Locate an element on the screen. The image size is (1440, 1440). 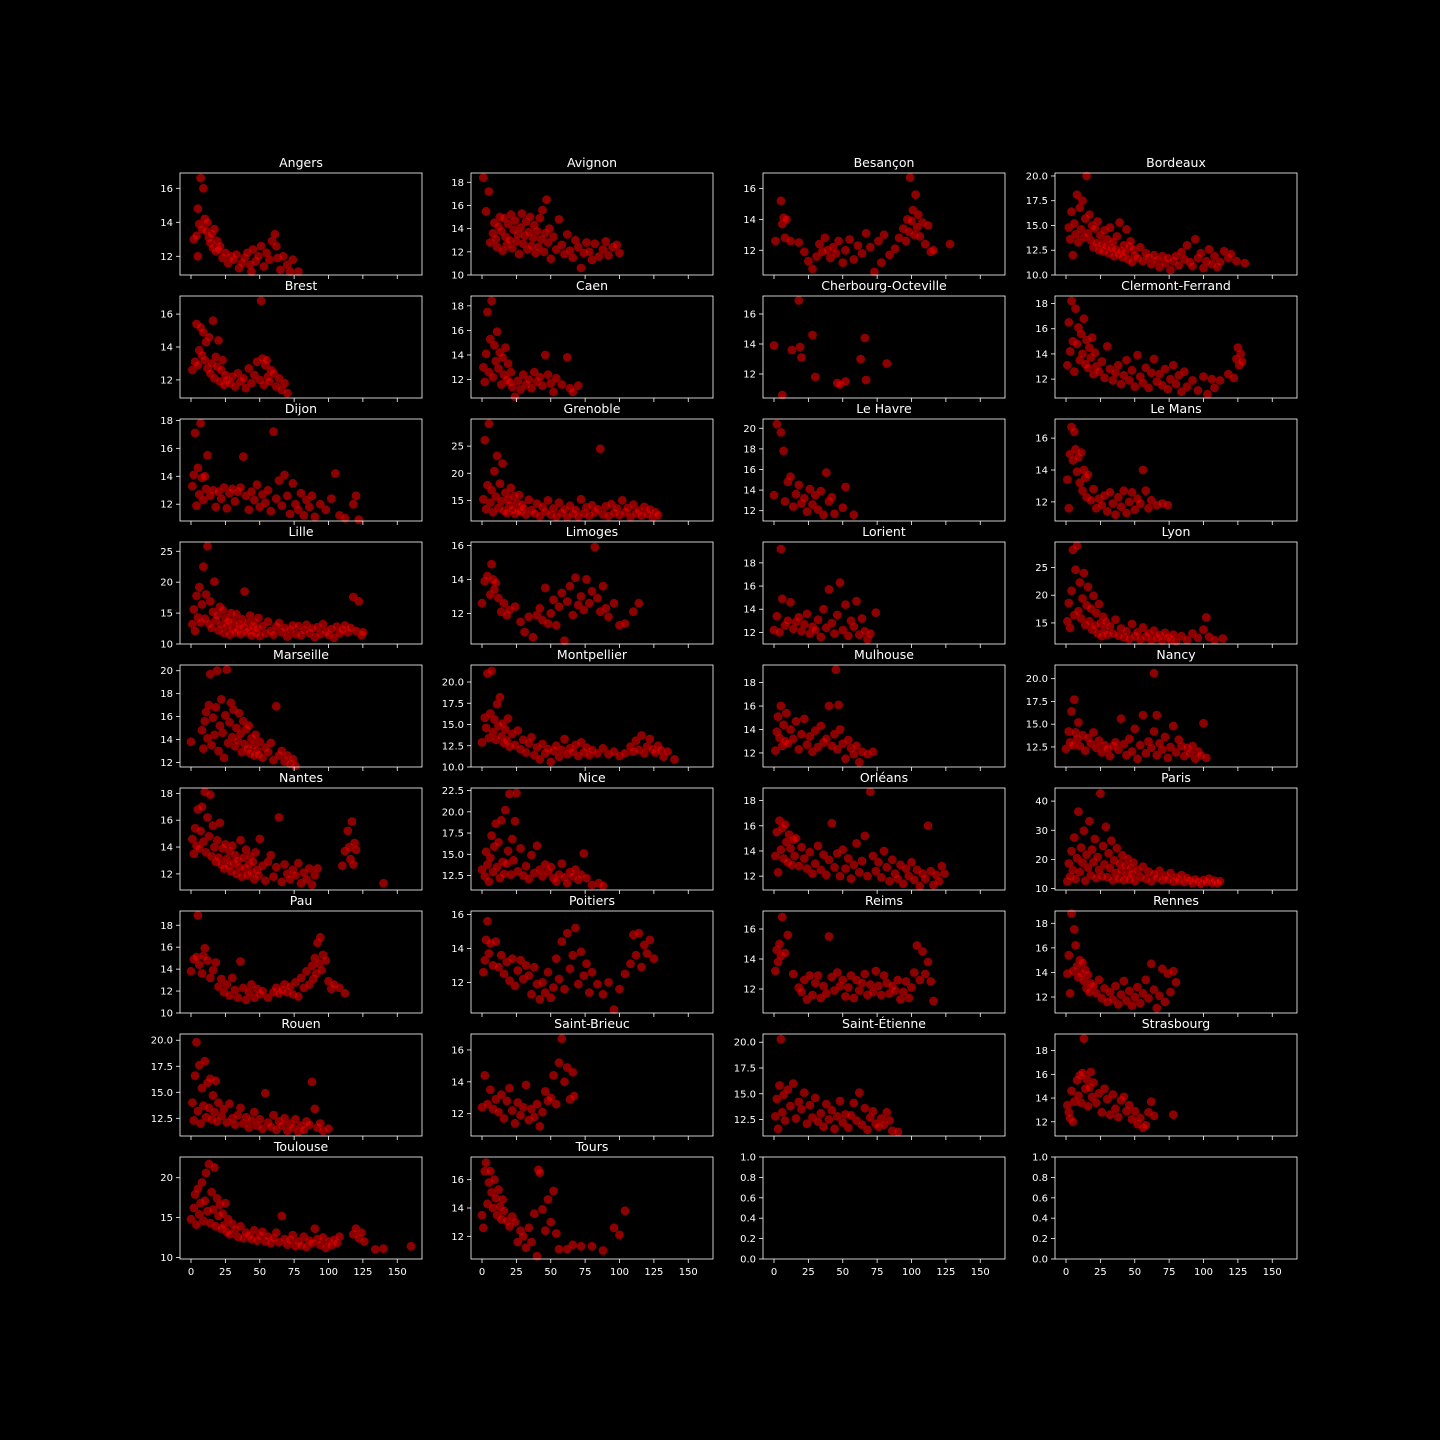
subplot-title: Nantes is located at coordinates (301, 777).